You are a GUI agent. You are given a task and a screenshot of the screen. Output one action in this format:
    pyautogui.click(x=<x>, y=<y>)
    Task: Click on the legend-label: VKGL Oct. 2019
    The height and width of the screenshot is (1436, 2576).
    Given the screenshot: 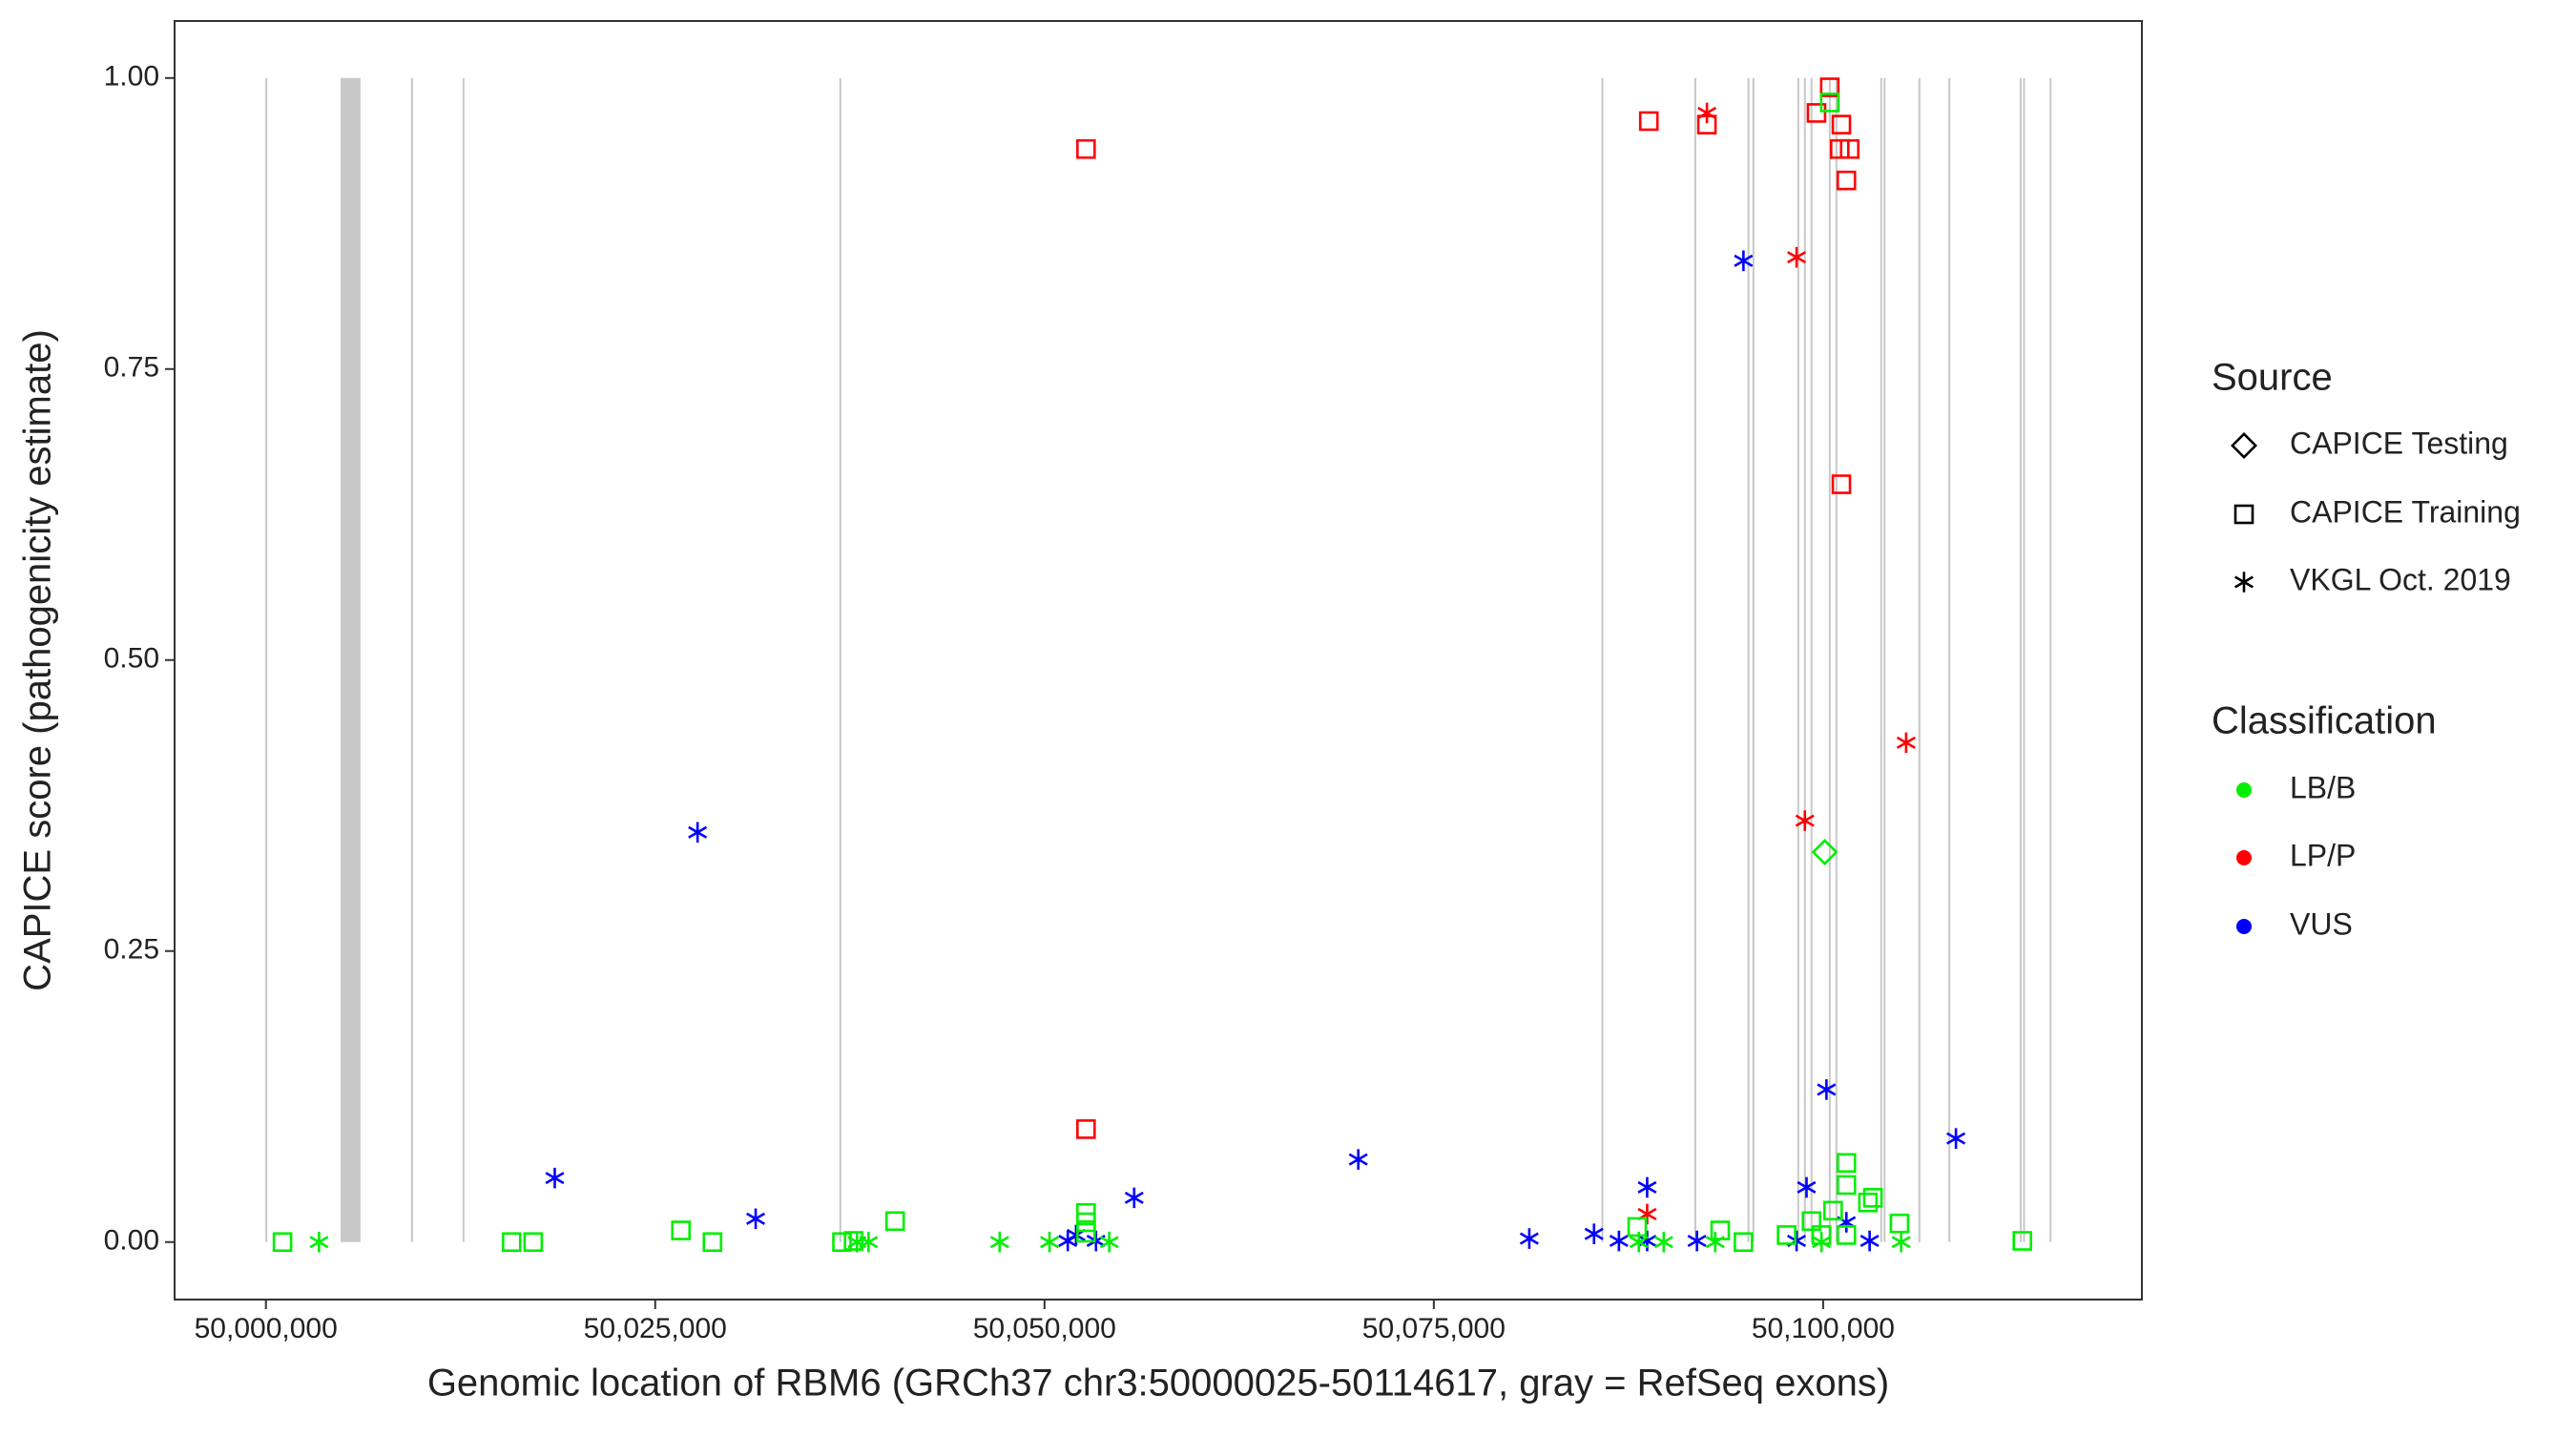 What is the action you would take?
    pyautogui.click(x=2400, y=579)
    